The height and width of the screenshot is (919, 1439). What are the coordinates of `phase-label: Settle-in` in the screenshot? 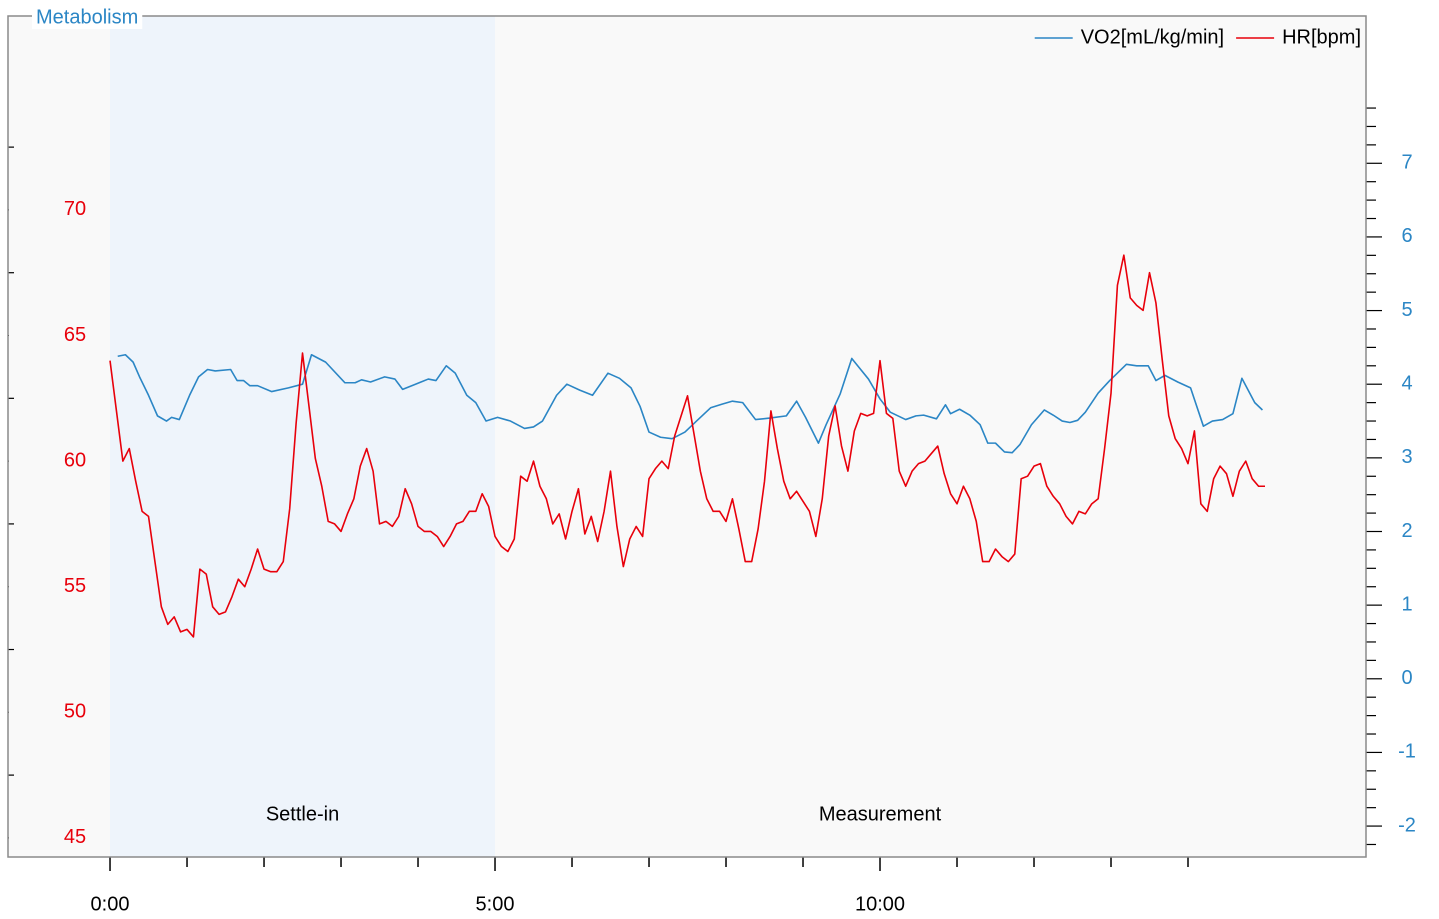 It's located at (302, 814).